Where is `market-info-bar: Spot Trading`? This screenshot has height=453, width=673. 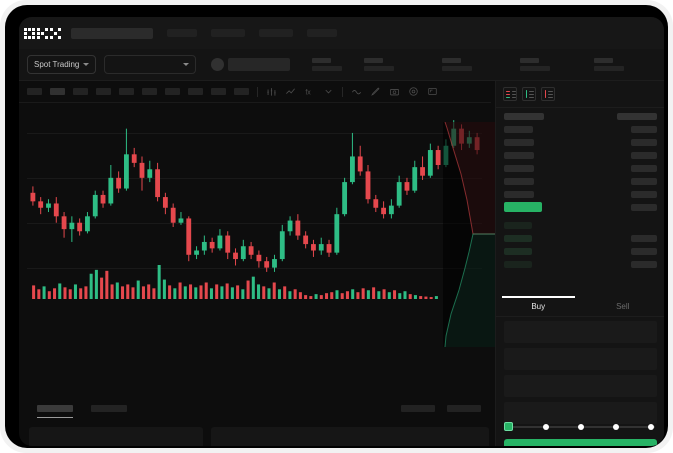
market-info-bar: Spot Trading is located at coordinates (341, 65).